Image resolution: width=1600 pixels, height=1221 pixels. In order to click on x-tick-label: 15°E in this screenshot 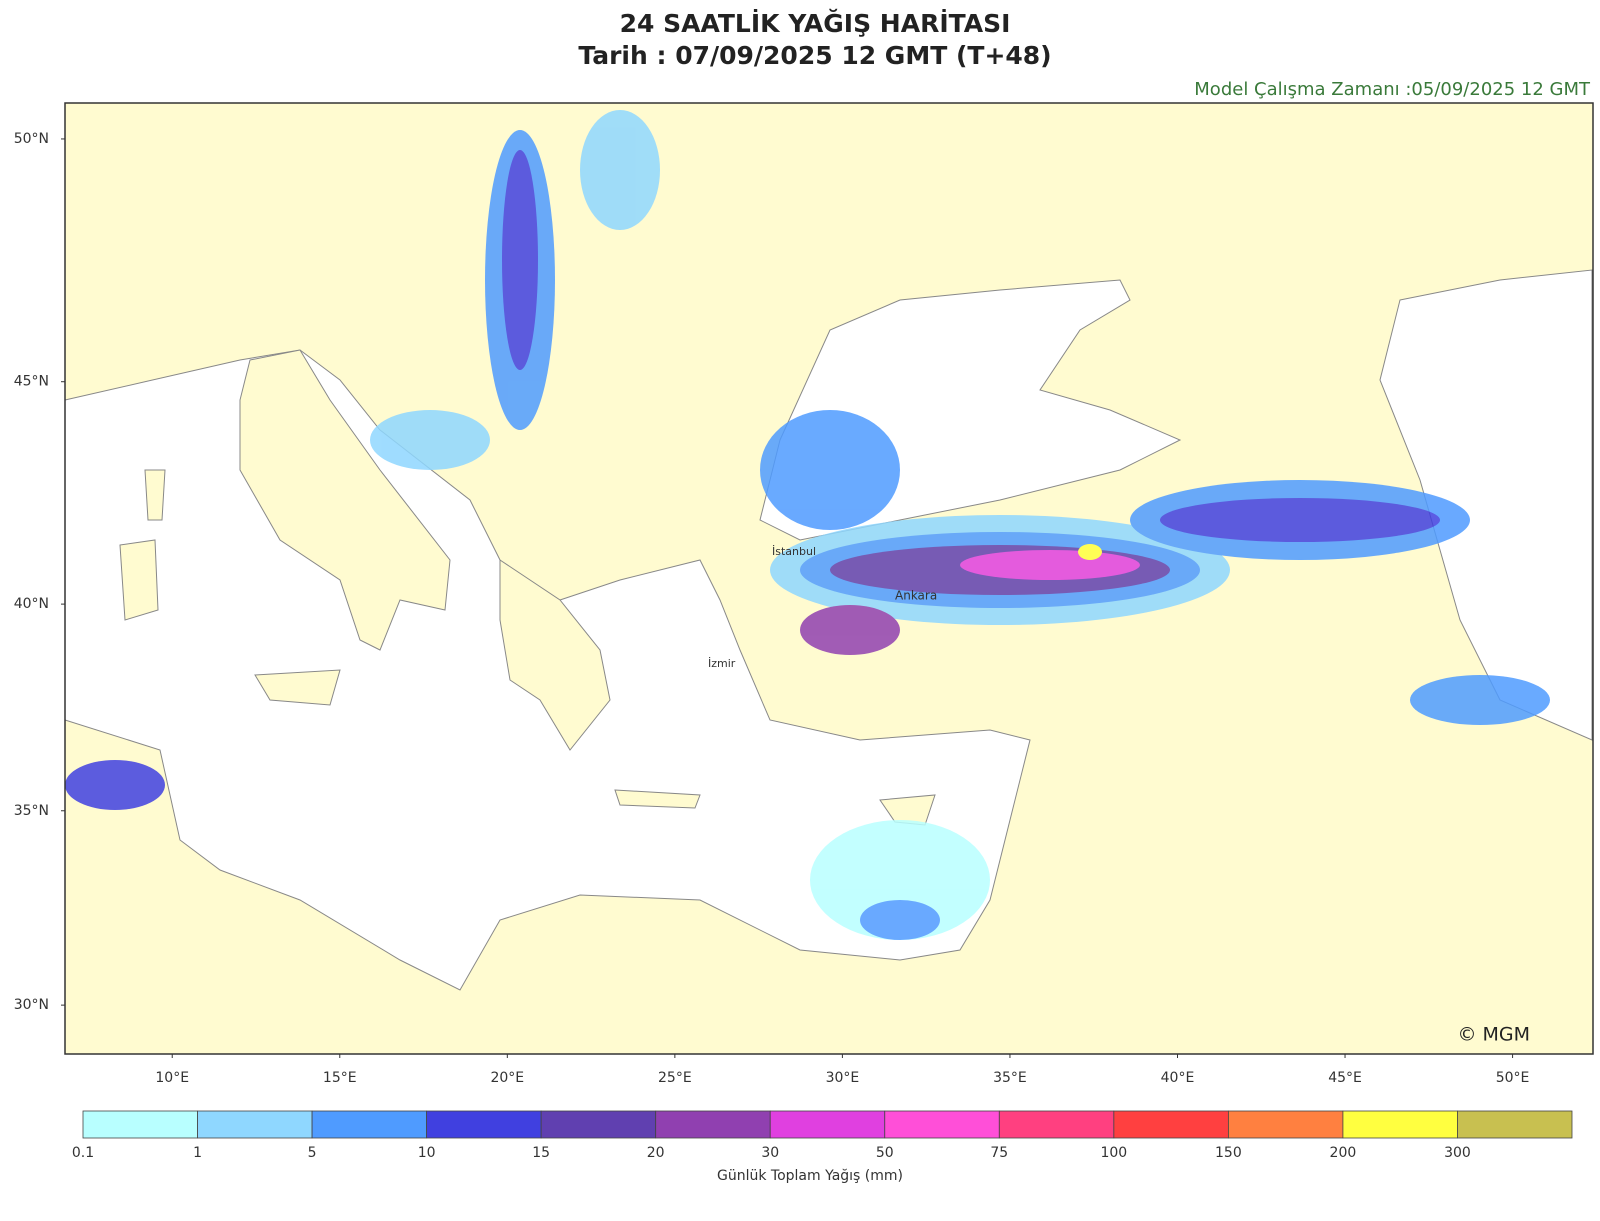, I will do `click(340, 1078)`.